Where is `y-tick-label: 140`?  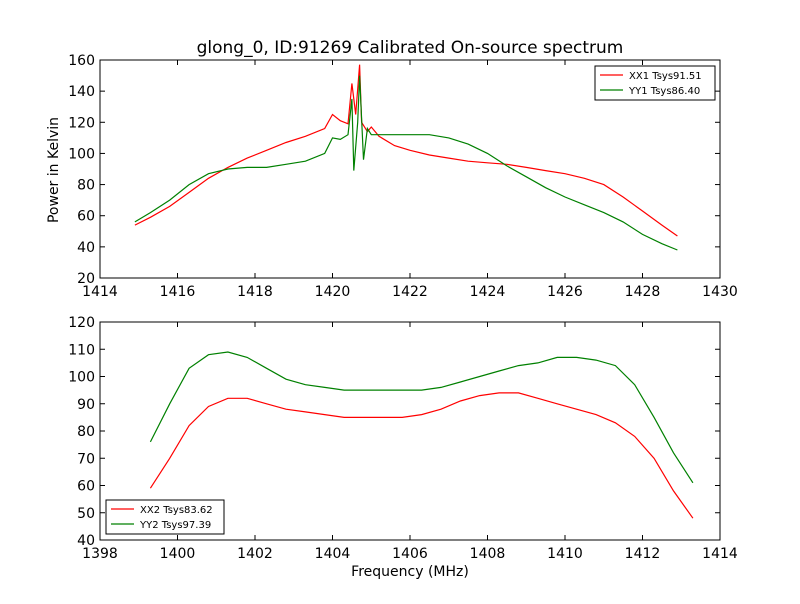 y-tick-label: 140 is located at coordinates (81, 92).